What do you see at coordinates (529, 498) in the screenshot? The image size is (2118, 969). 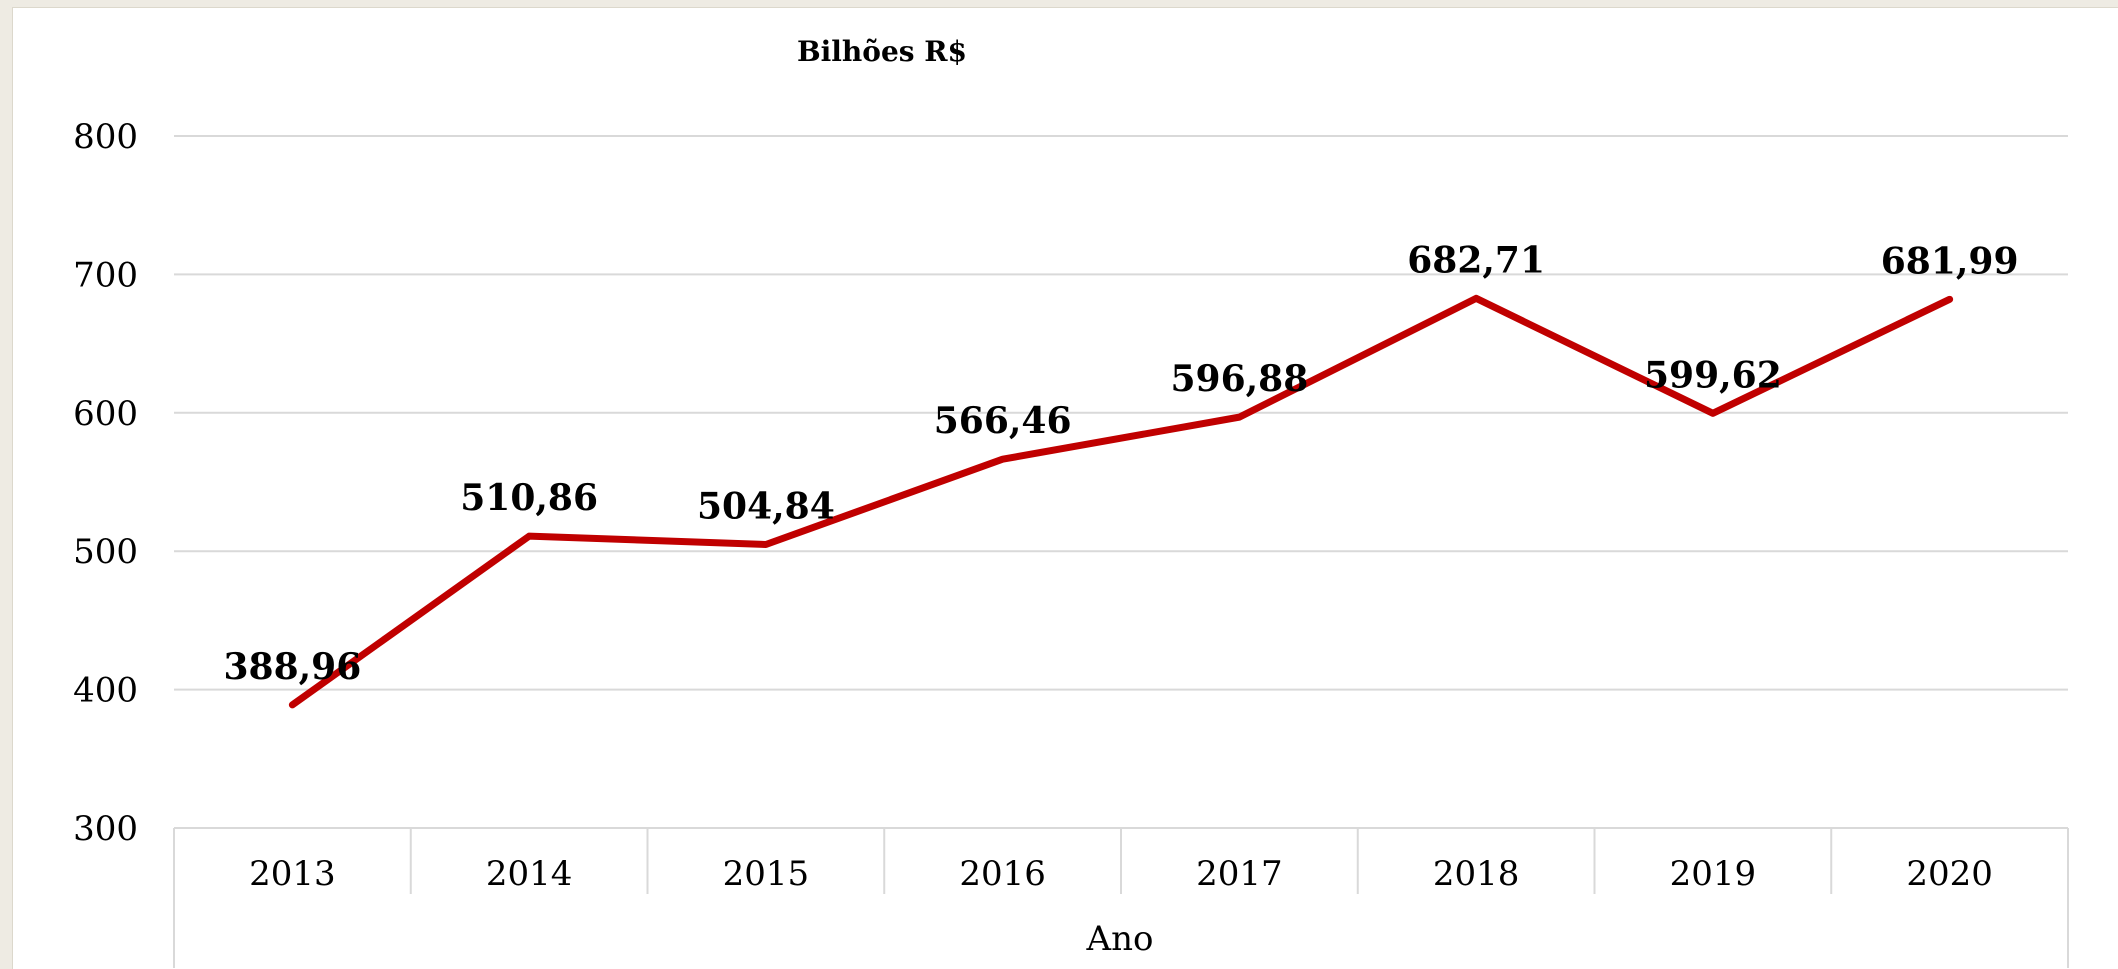 I see `data-label: 510,86` at bounding box center [529, 498].